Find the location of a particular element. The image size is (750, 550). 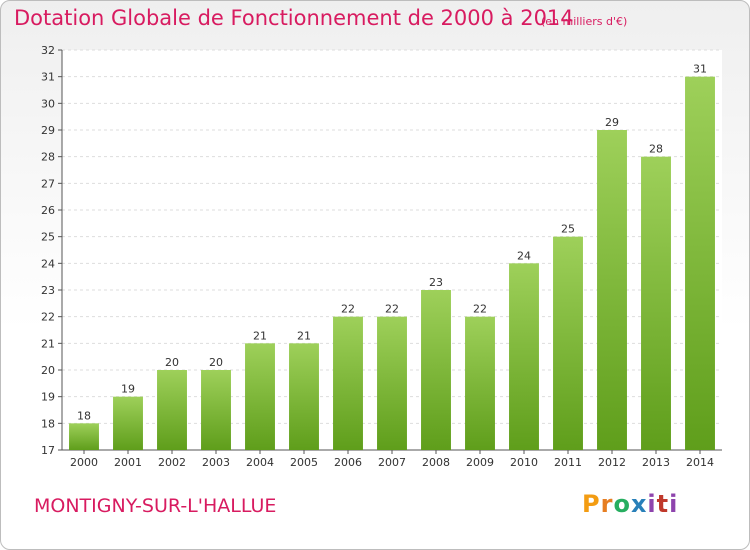

x-tick-label-2009: 2009 is located at coordinates (480, 462).